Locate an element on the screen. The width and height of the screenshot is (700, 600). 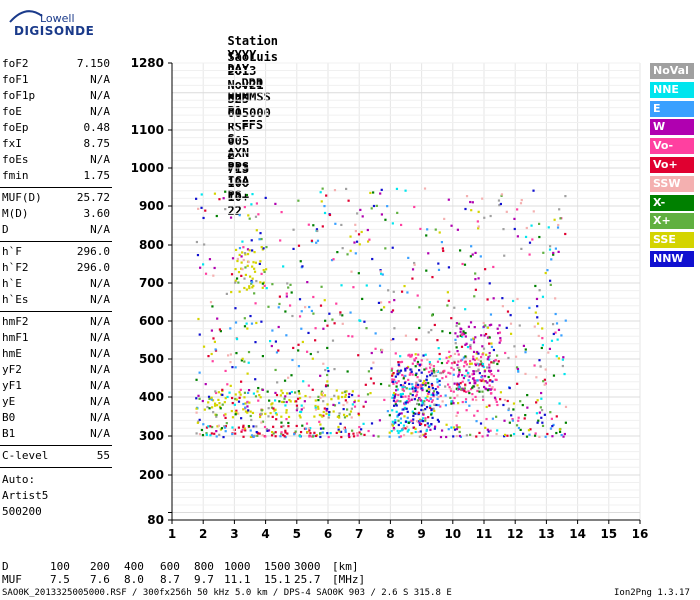
param-name: foEs is located at coordinates (15, 159).